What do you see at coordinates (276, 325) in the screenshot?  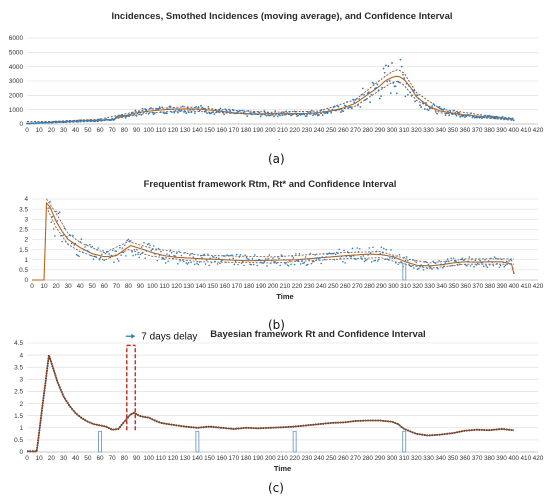 I see `caption-b: (b)` at bounding box center [276, 325].